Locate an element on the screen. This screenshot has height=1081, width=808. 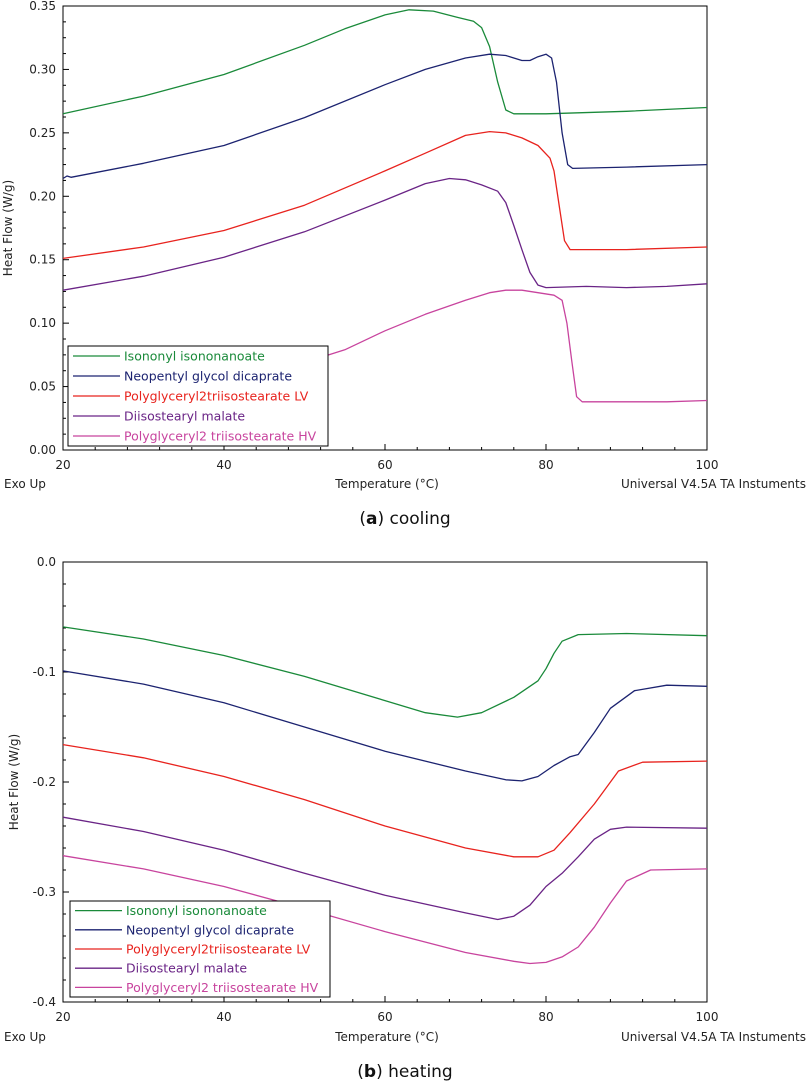
y-tick-label: 0.0 is located at coordinates (46, 562).